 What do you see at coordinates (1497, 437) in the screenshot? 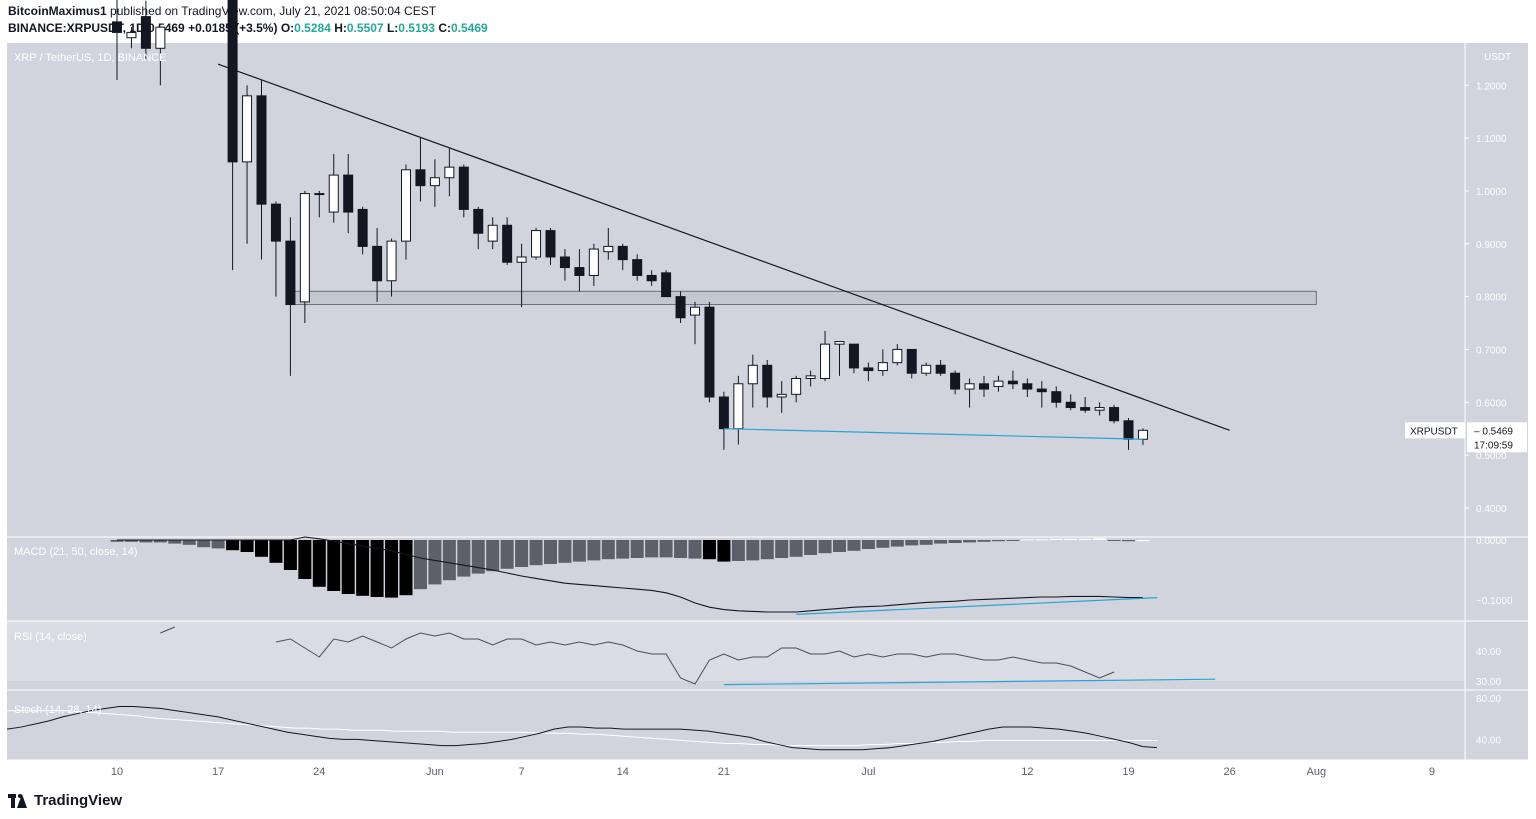
I see `price-badge` at bounding box center [1497, 437].